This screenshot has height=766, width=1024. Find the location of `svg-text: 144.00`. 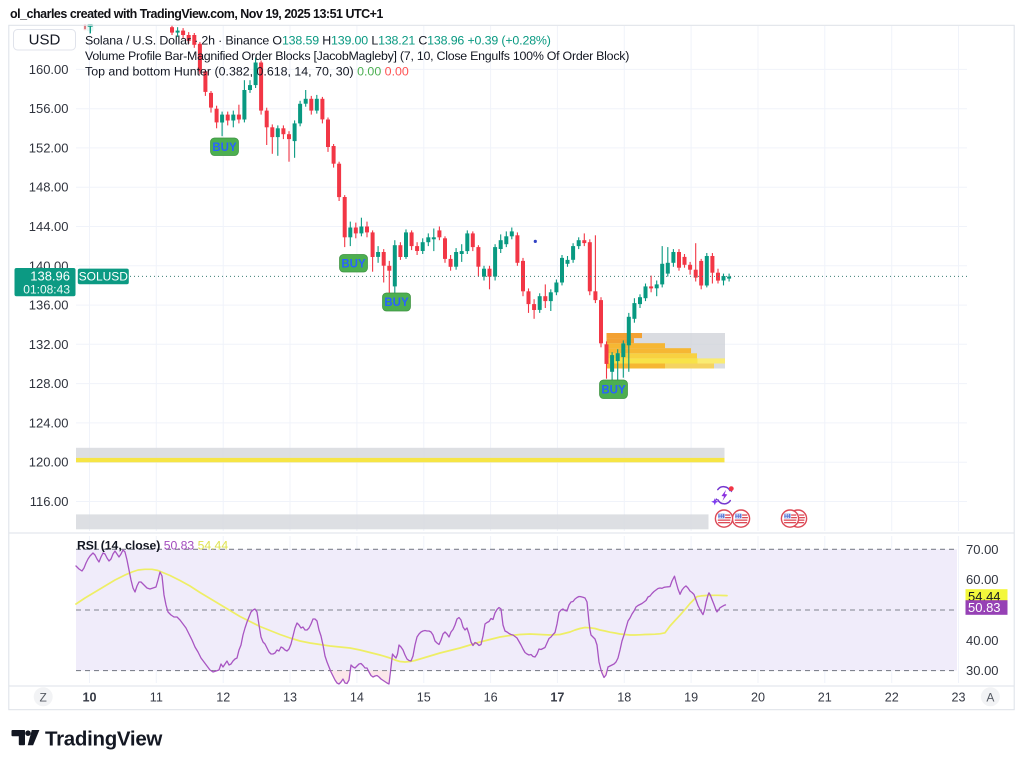

svg-text: 144.00 is located at coordinates (49, 226).